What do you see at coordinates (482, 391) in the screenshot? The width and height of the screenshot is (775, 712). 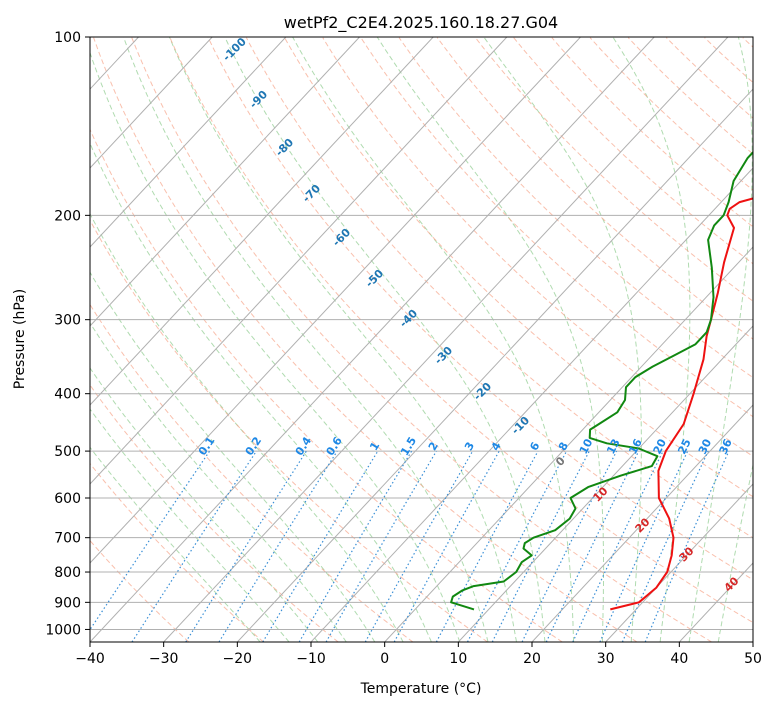 I see `dry-adiabat-label: -20` at bounding box center [482, 391].